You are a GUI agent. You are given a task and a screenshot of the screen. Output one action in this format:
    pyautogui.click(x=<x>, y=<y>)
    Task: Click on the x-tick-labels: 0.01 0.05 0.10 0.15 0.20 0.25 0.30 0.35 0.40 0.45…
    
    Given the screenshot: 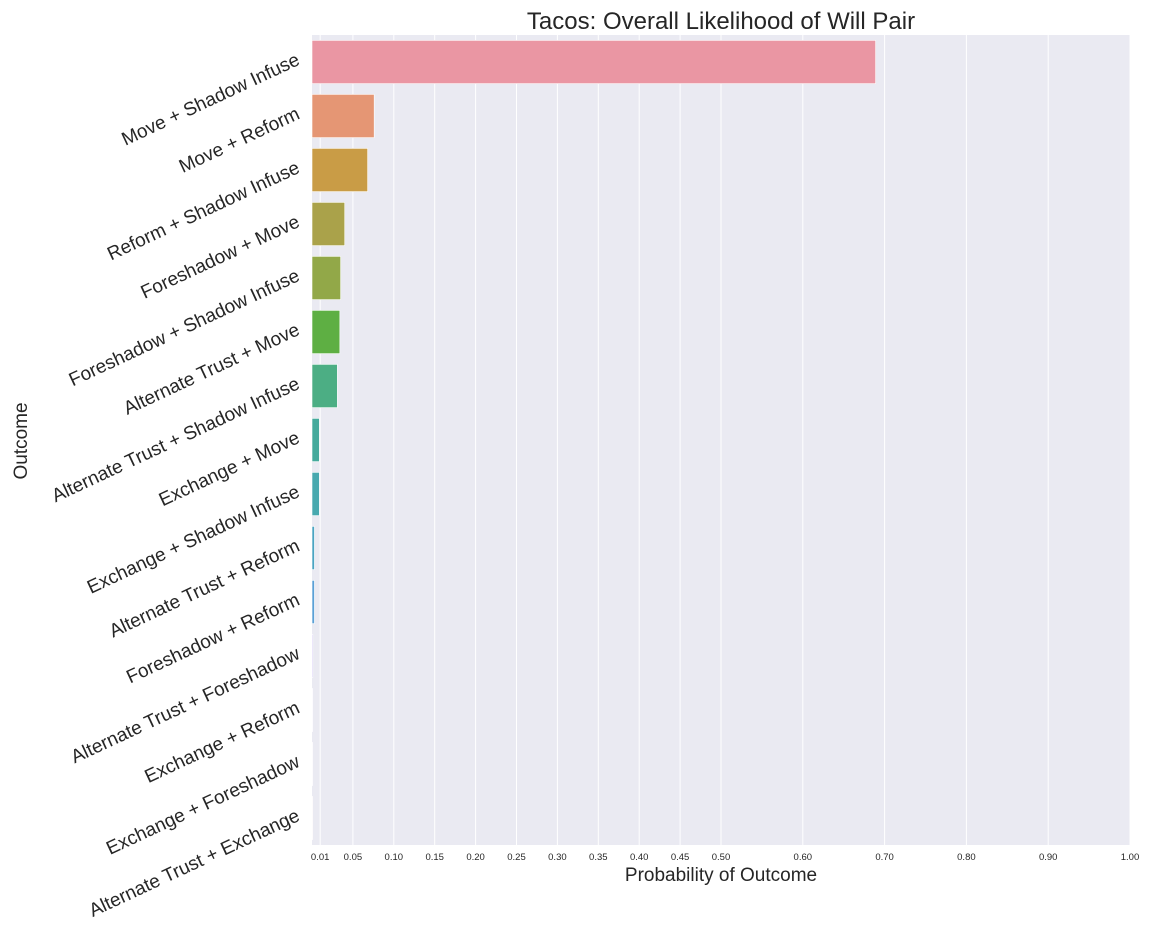 What is the action you would take?
    pyautogui.click(x=725, y=857)
    